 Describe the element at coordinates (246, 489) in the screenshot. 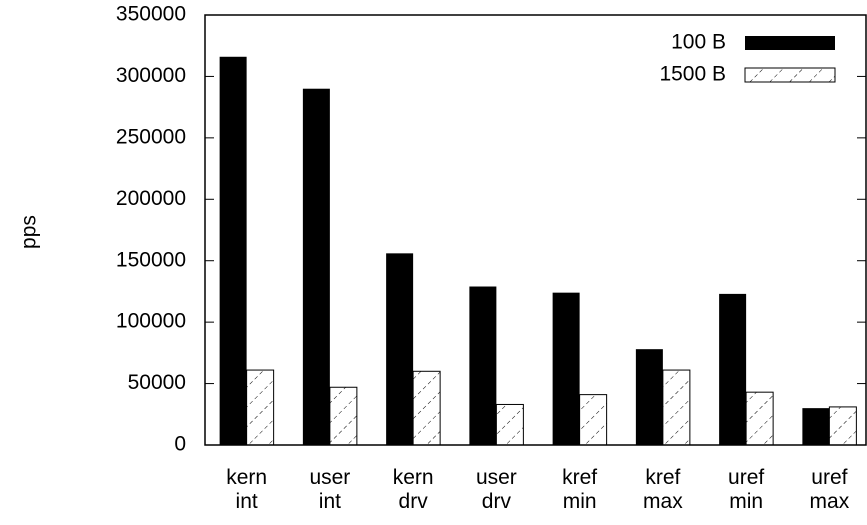

I see `x-tick-label: kern int` at that location.